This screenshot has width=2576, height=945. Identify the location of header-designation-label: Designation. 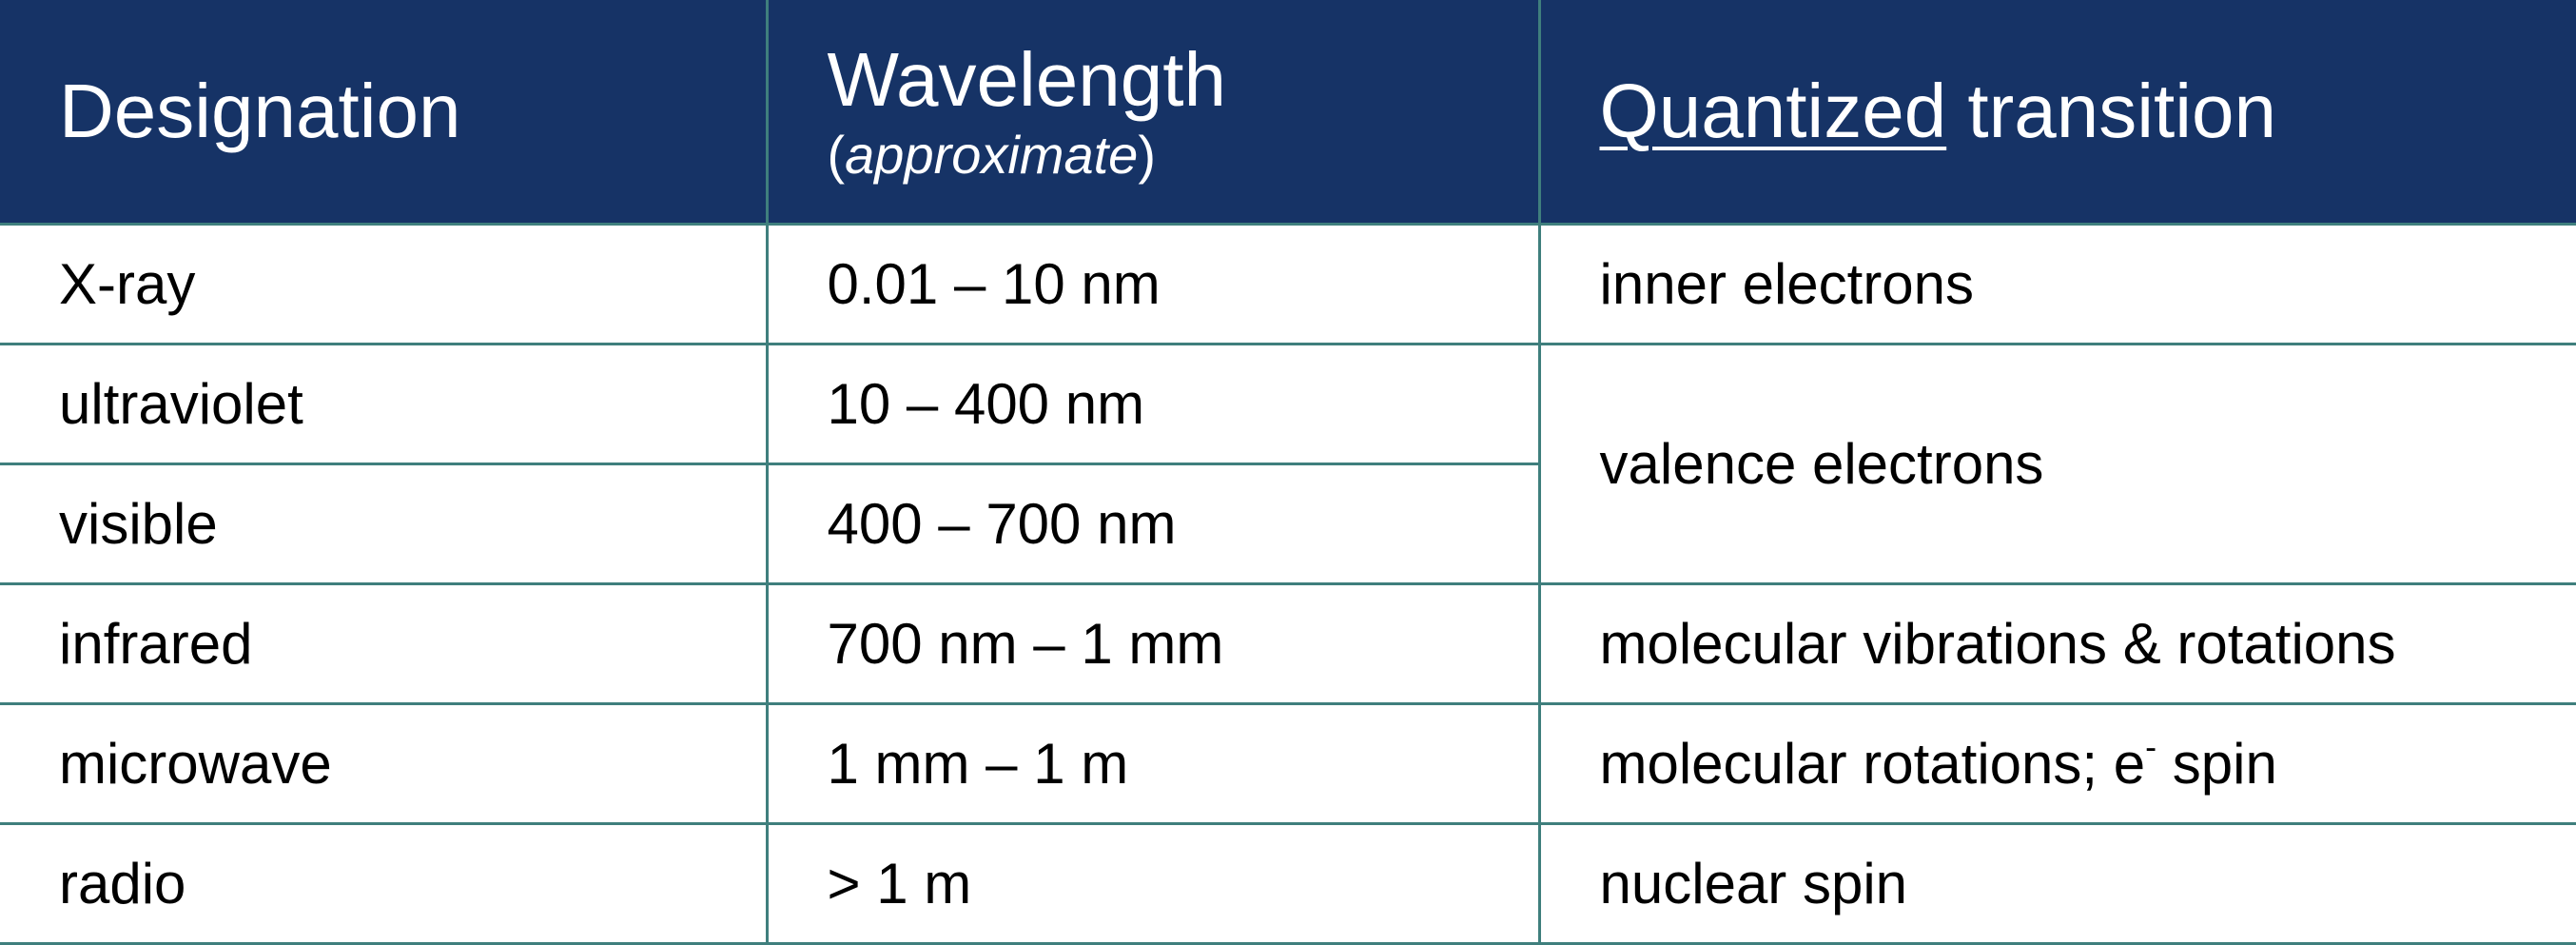
(260, 111).